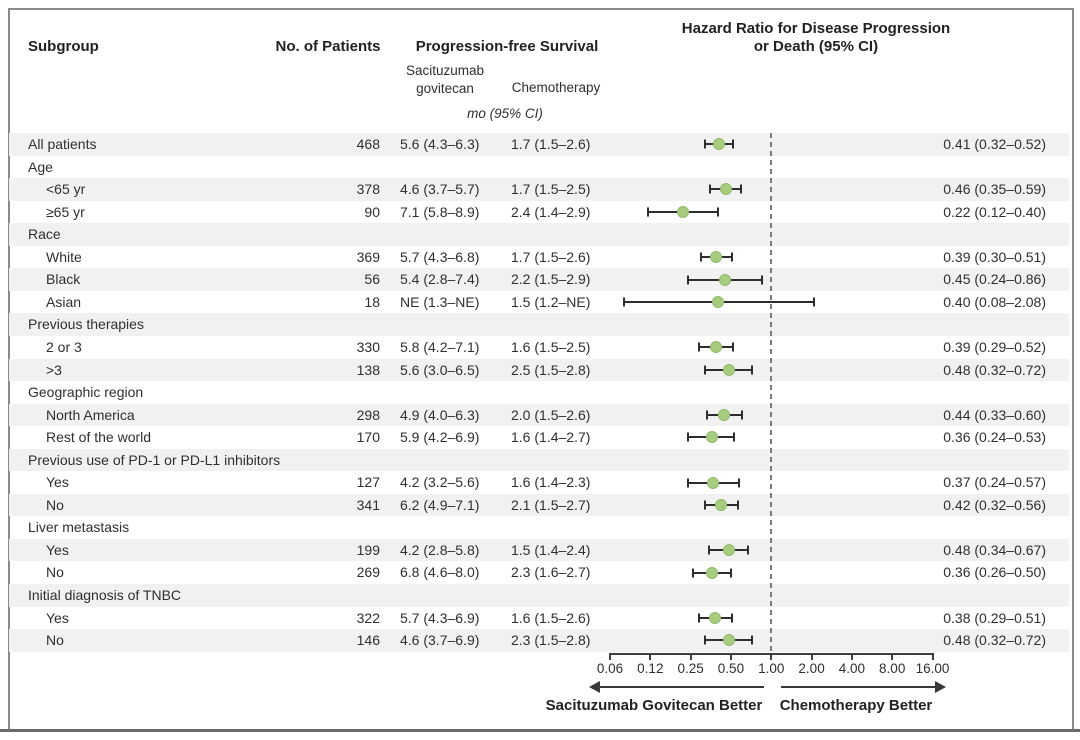 This screenshot has width=1080, height=740. I want to click on hr-ci-value: 0.48 (0.34–0.67), so click(994, 549).